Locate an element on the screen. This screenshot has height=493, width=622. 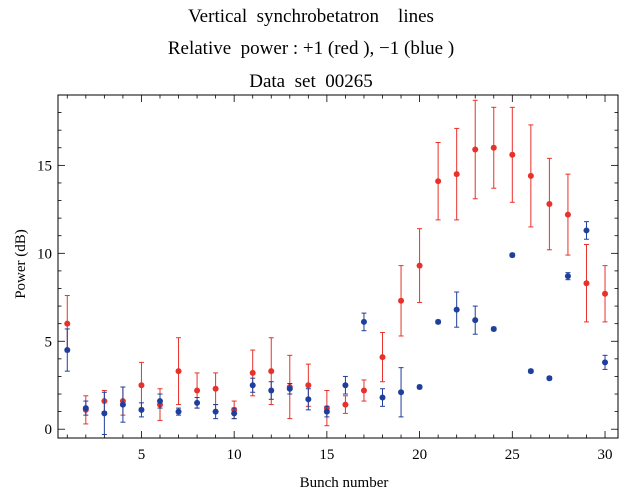
x-axis-label: Bunch number is located at coordinates (344, 483).